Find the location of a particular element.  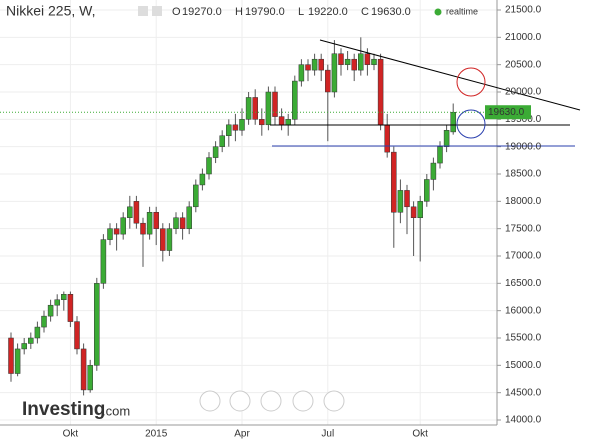

y-tick-label: 15000.0 is located at coordinates (523, 365).